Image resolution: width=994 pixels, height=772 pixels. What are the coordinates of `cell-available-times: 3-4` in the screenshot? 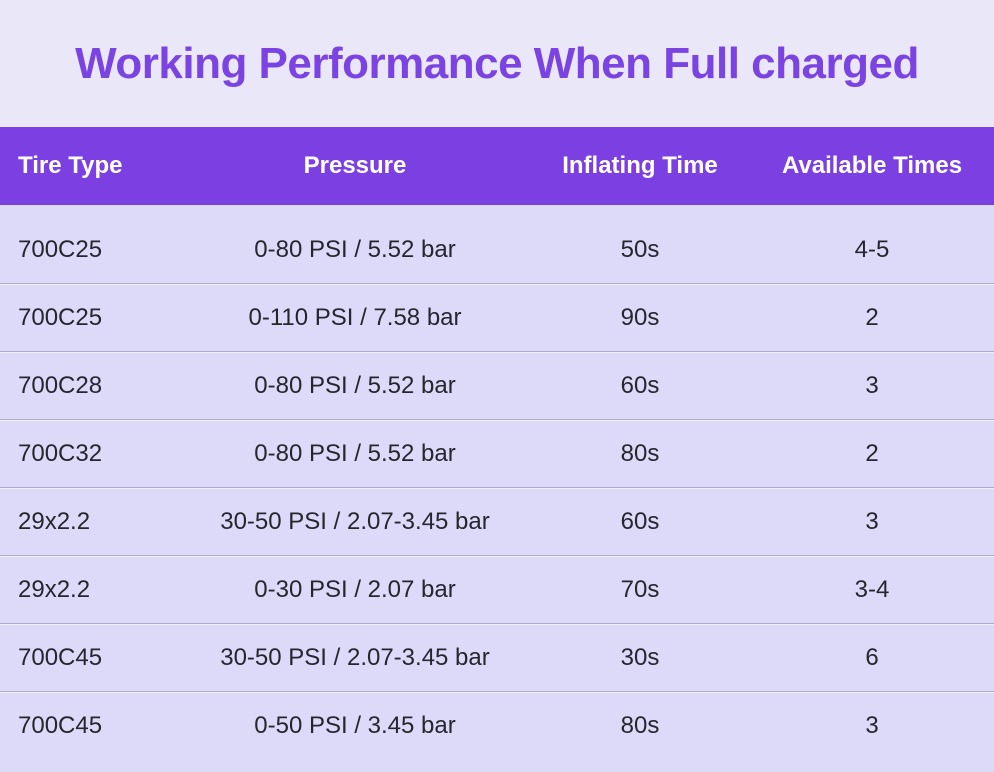 It's located at (872, 589).